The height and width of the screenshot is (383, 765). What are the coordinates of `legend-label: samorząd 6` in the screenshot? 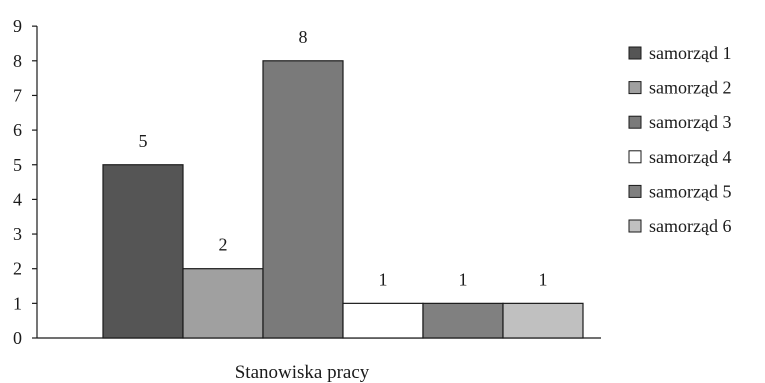 It's located at (690, 226).